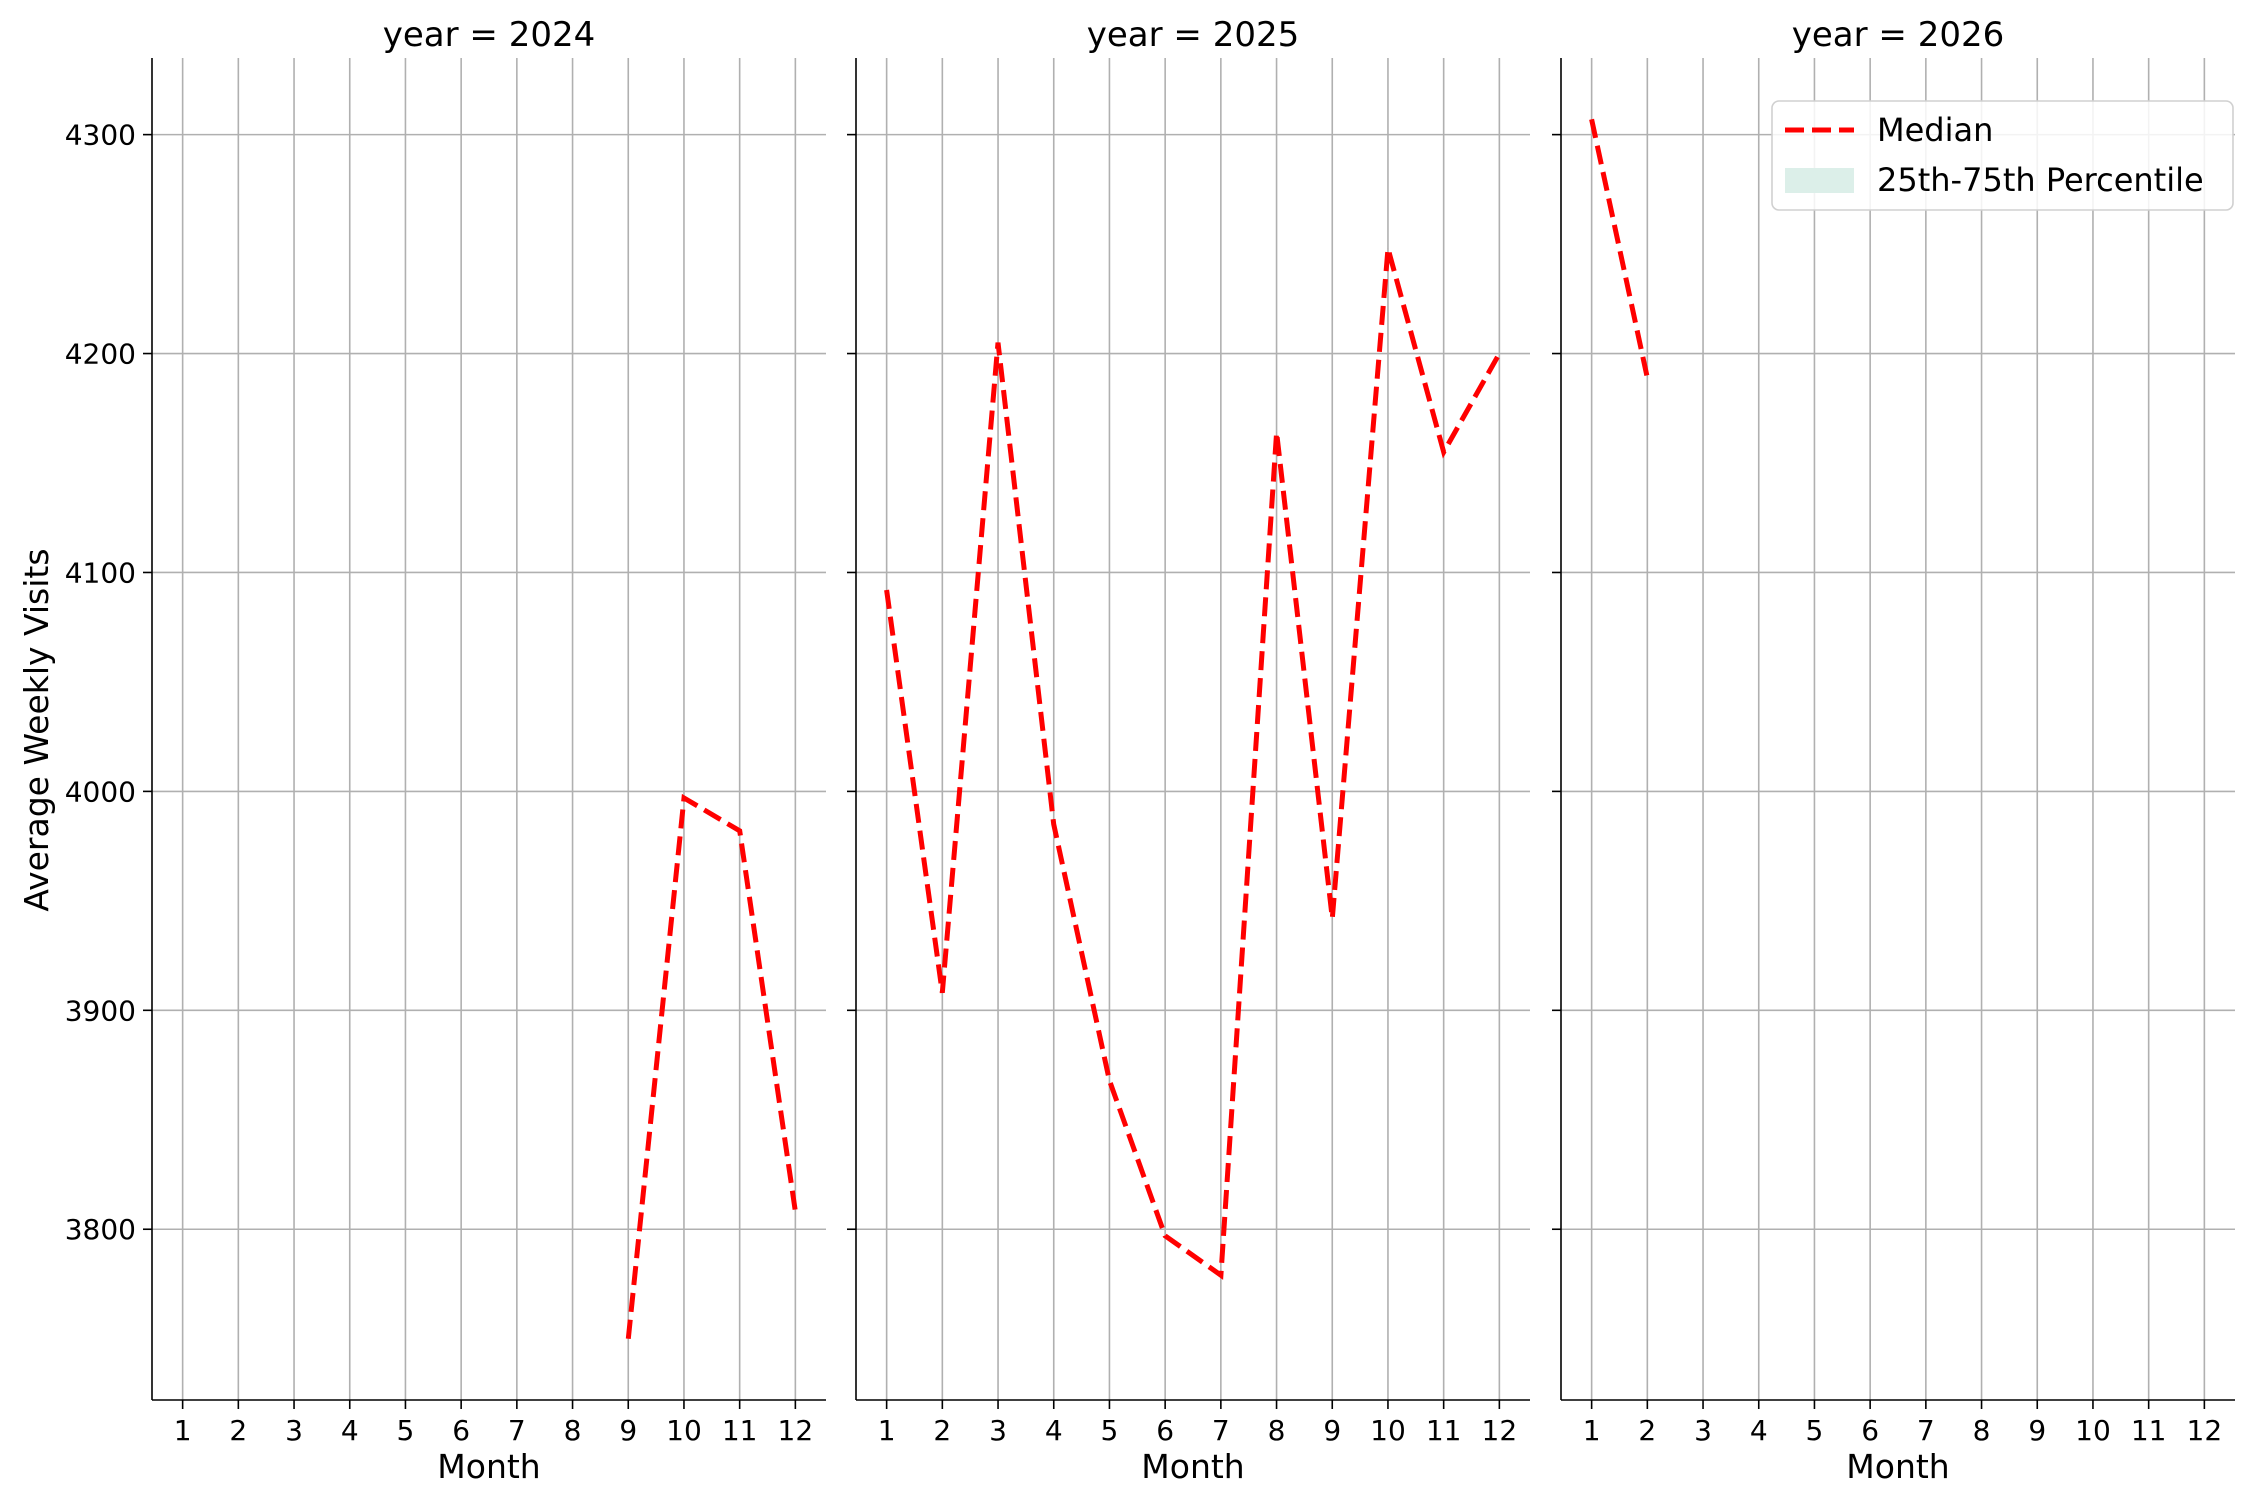  Describe the element at coordinates (100, 1010) in the screenshot. I see `y-tick-label: 3900` at that location.